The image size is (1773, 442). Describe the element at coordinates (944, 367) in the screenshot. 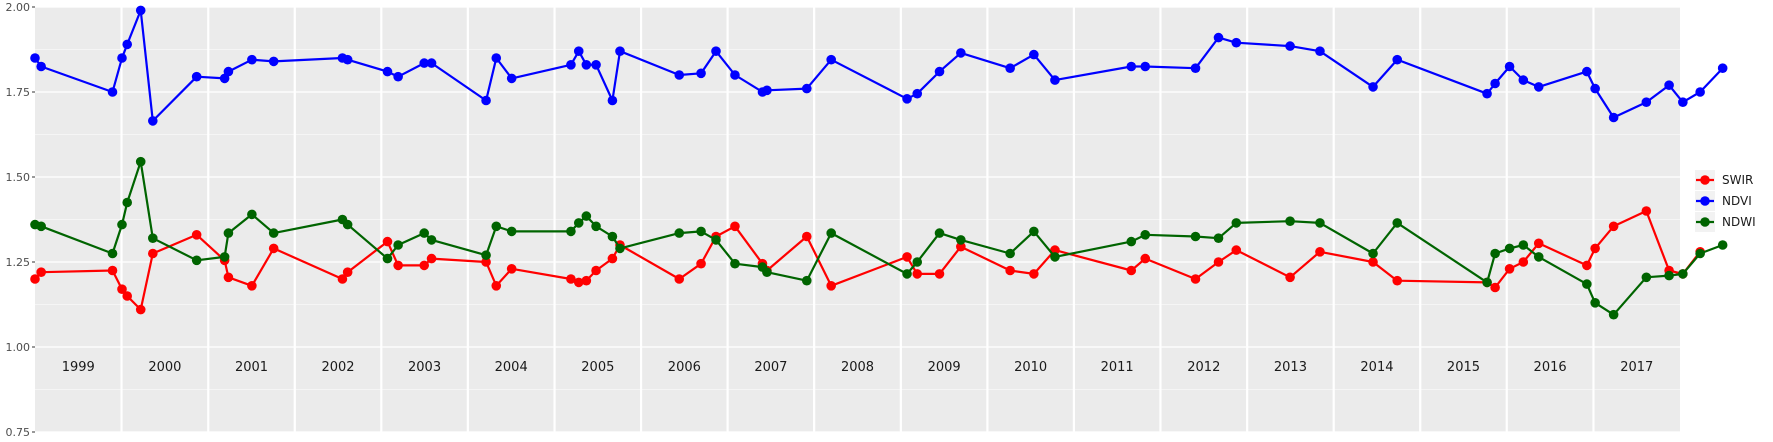

I see `year-label: 2009` at that location.